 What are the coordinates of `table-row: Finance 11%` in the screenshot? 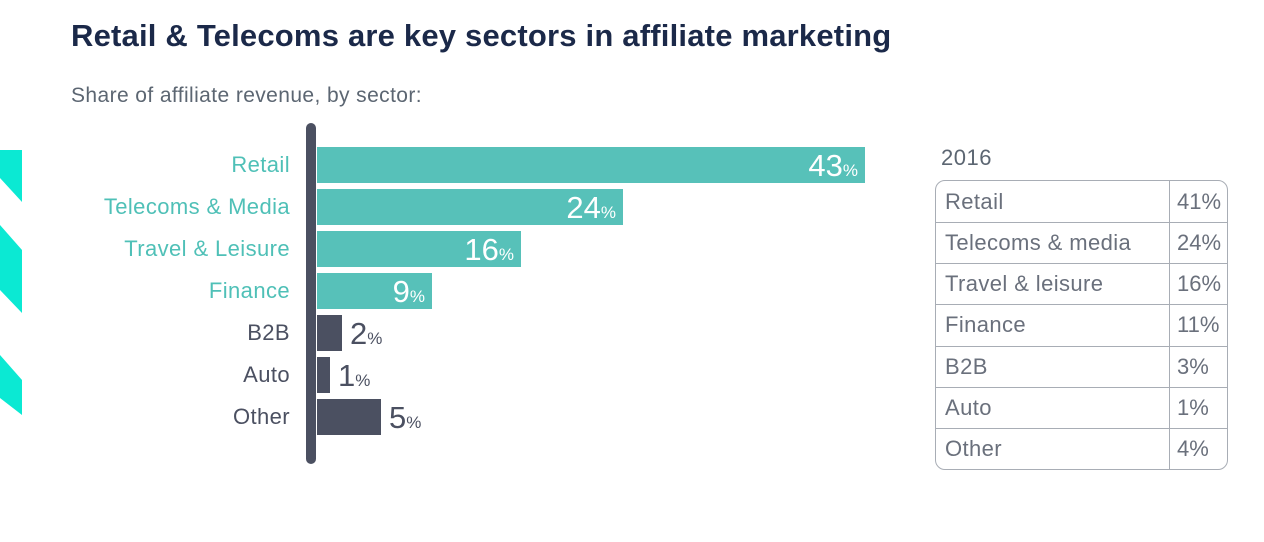 It's located at (1081, 325).